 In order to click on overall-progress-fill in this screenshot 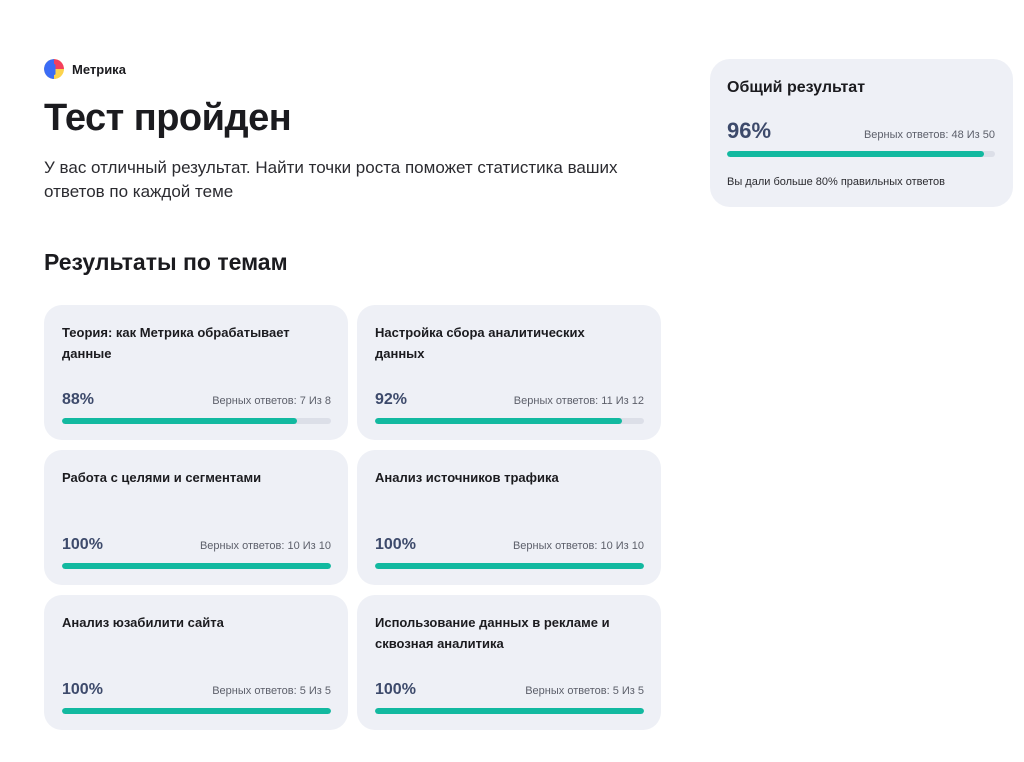, I will do `click(856, 154)`.